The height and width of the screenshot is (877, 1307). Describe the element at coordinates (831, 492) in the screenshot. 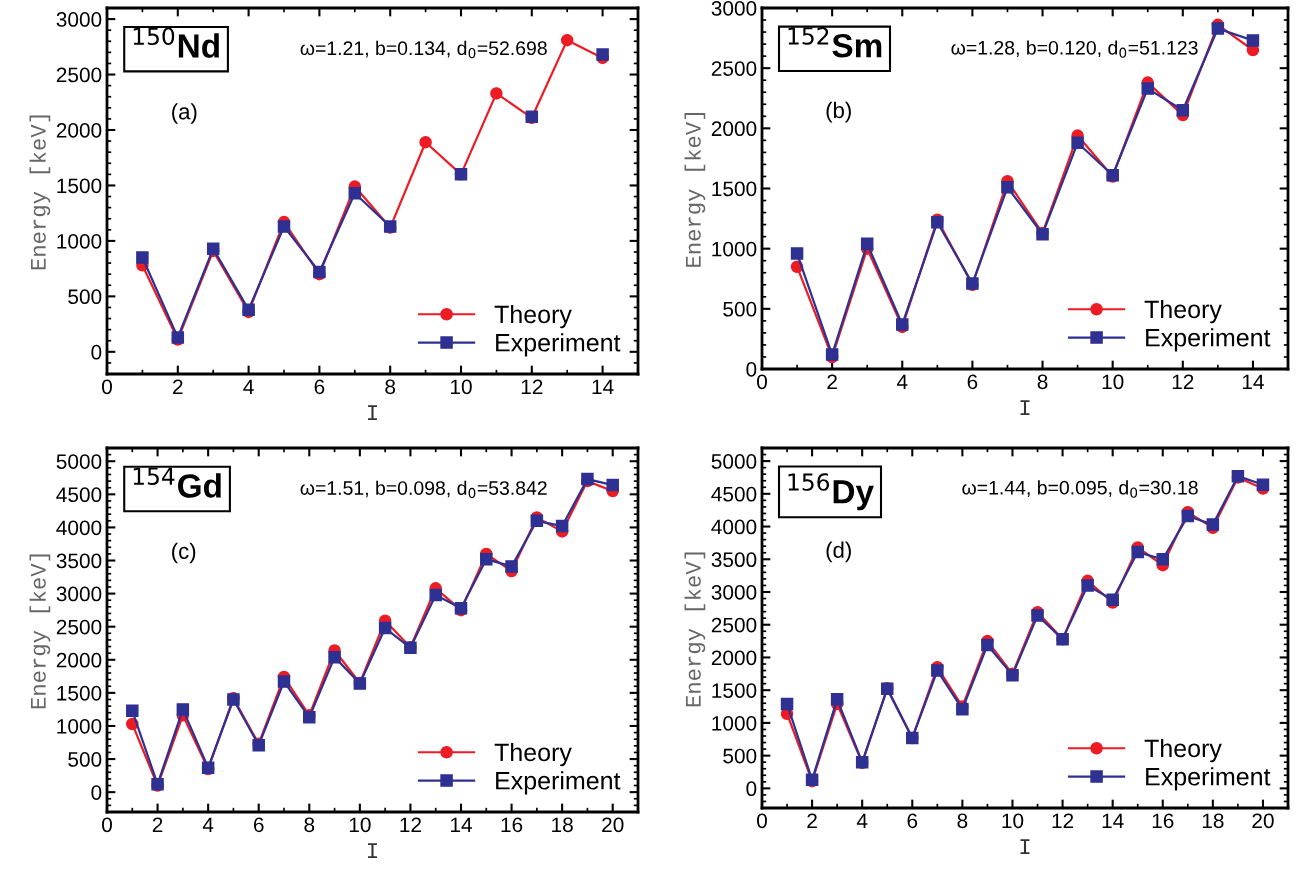

I see `annotation: $^{156}$Dy` at that location.